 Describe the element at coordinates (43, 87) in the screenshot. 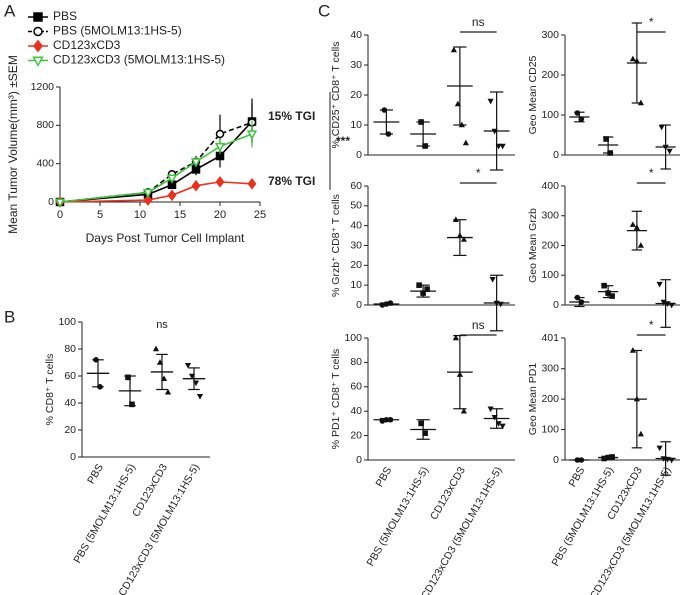

I see `y-tick-label: 1200` at that location.